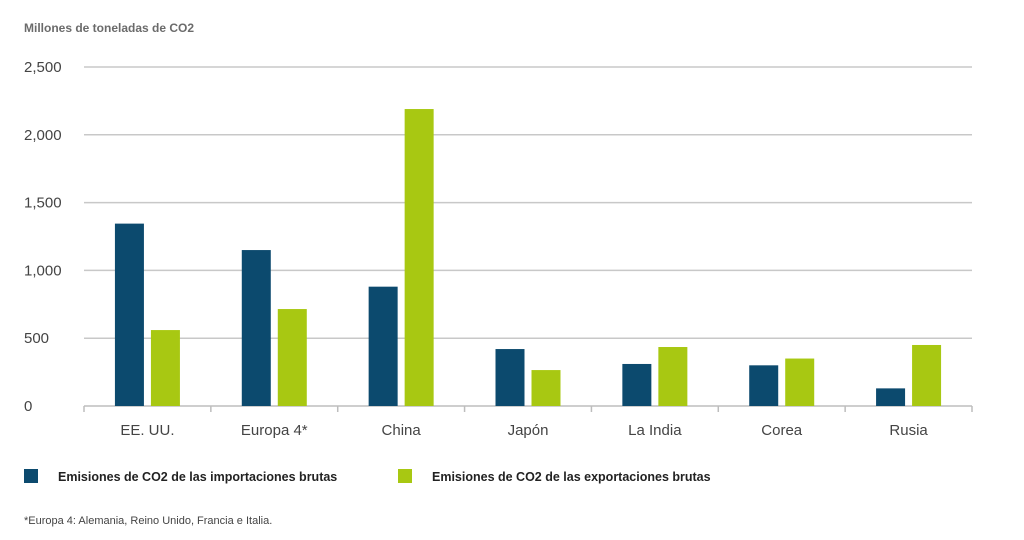  I want to click on y-tick-label: 500, so click(36, 338).